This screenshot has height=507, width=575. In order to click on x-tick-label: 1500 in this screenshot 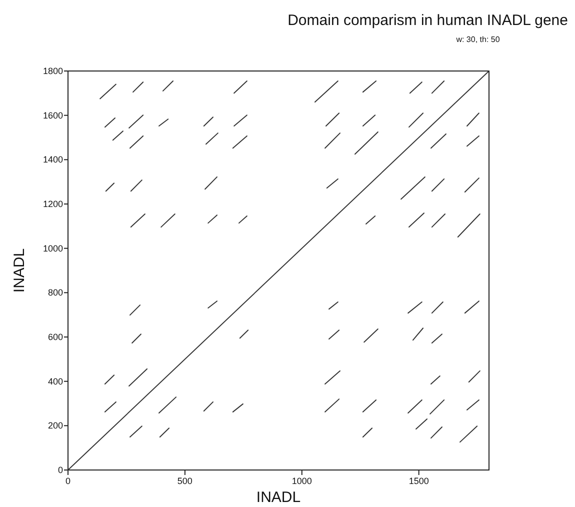, I will do `click(418, 481)`.